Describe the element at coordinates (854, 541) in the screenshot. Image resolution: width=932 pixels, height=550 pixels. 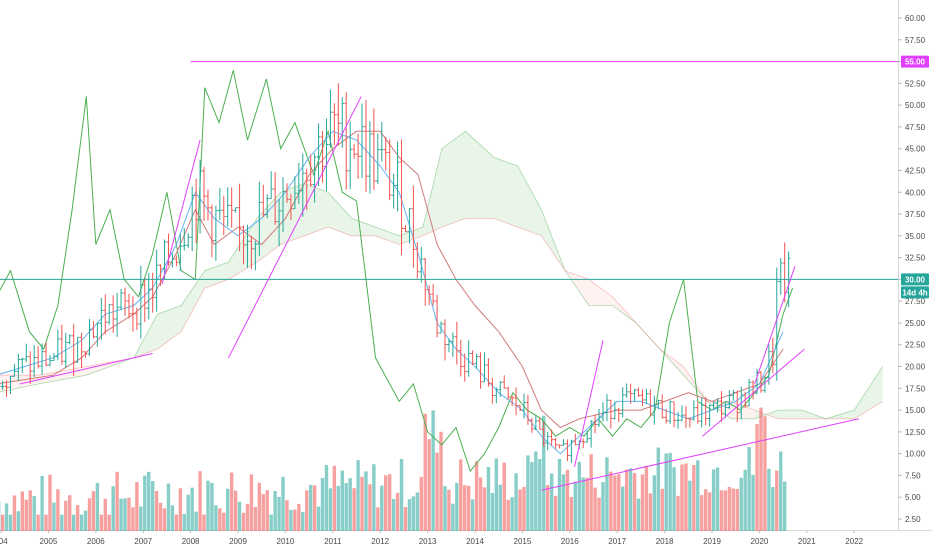
I see `x-tick-label: 2022` at that location.